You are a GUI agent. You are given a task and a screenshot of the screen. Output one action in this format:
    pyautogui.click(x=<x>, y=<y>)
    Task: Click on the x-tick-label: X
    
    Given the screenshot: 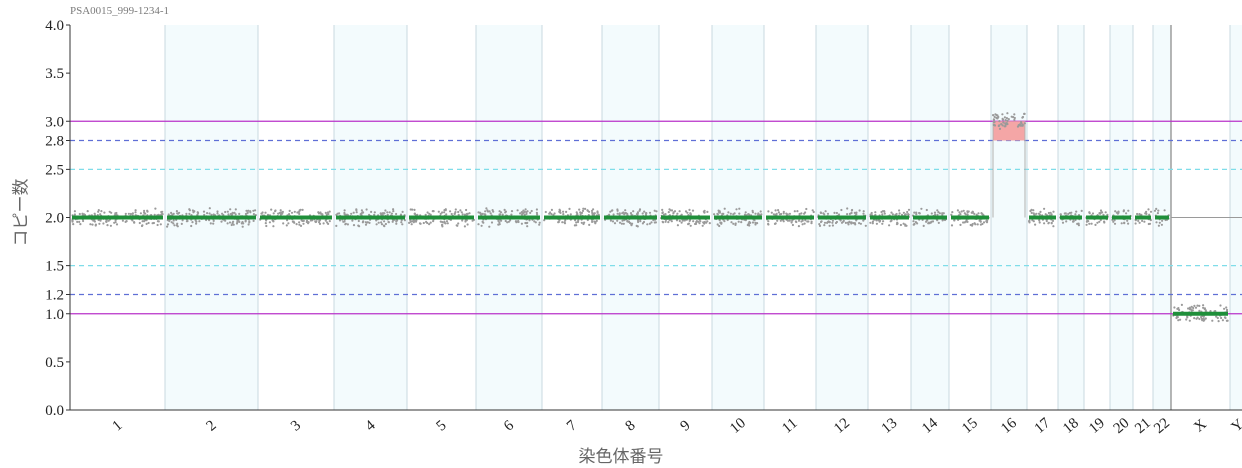 What is the action you would take?
    pyautogui.click(x=1200, y=425)
    